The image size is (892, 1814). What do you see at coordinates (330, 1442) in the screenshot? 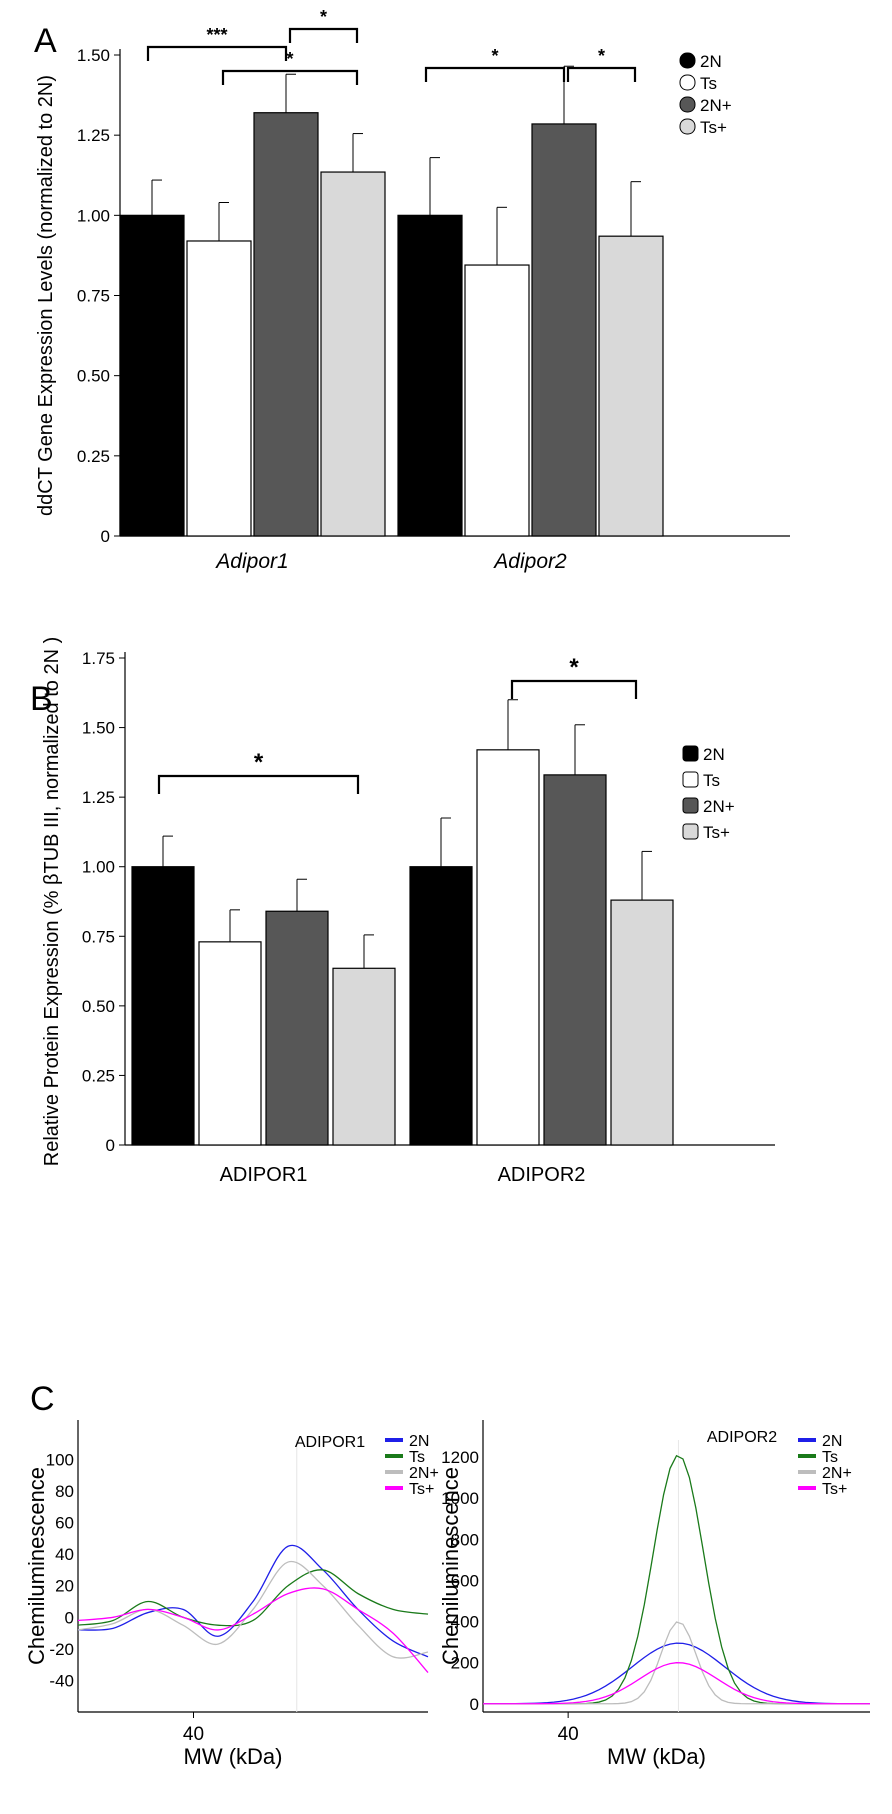
I see `chart-title: ADIPOR1` at bounding box center [330, 1442].